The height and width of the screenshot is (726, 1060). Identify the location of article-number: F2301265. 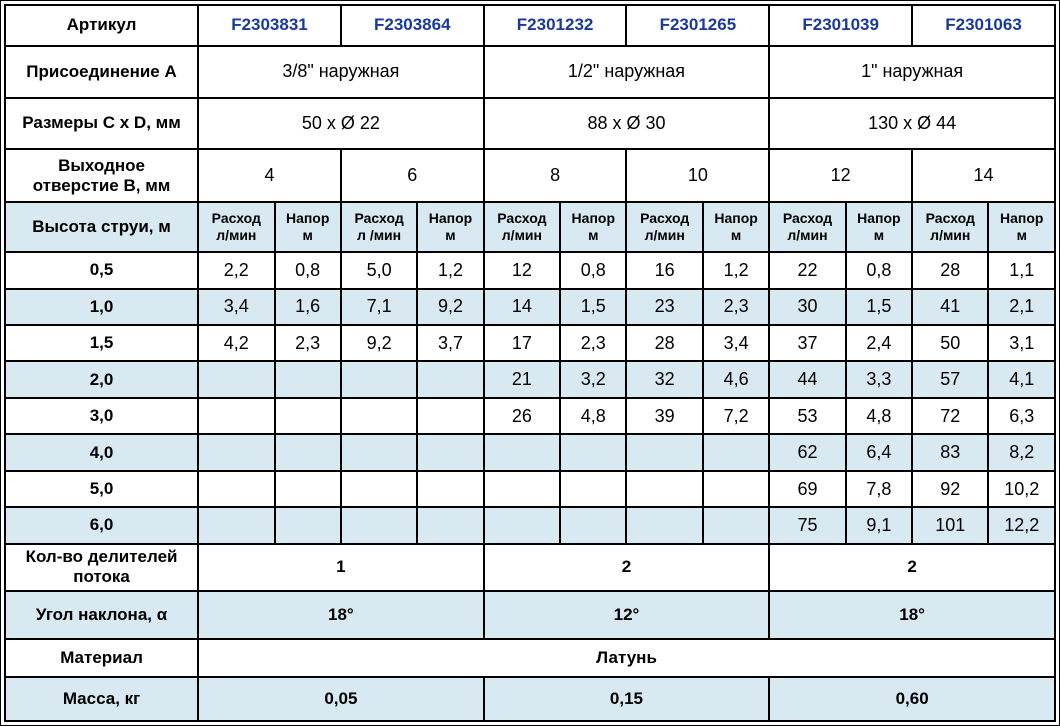
(698, 25).